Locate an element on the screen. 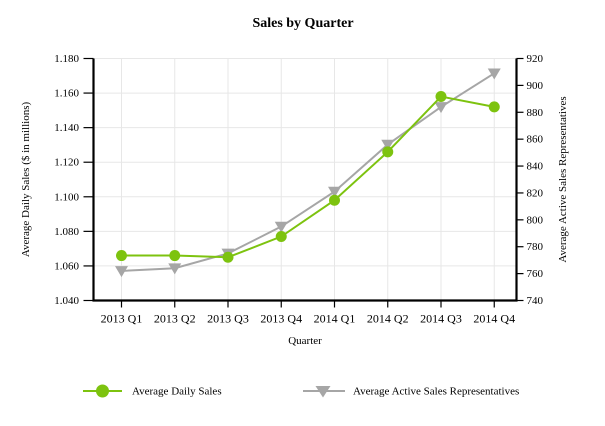 The image size is (605, 426). y-axis-right-tick-label: 800 is located at coordinates (535, 220).